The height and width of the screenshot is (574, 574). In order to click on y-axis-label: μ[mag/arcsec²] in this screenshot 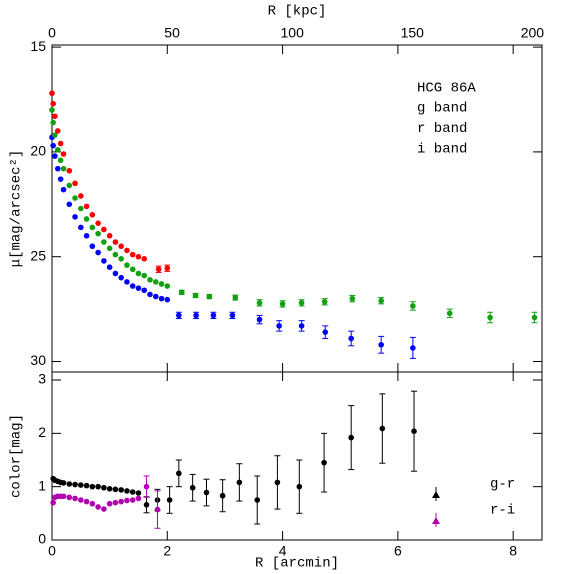, I will do `click(17, 209)`.